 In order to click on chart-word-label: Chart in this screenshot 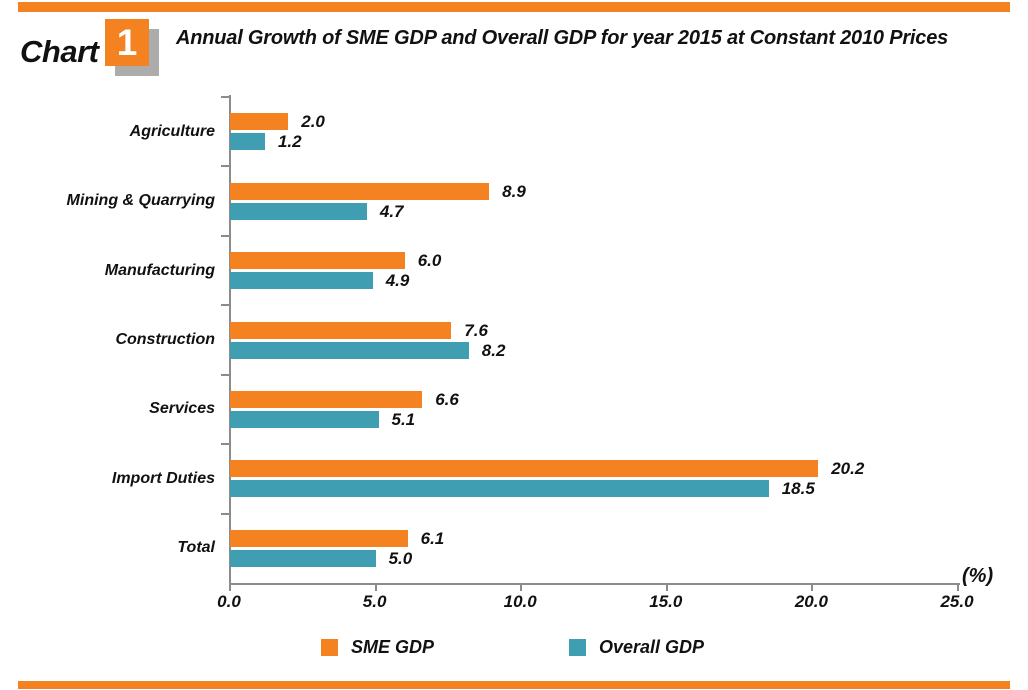, I will do `click(59, 51)`.